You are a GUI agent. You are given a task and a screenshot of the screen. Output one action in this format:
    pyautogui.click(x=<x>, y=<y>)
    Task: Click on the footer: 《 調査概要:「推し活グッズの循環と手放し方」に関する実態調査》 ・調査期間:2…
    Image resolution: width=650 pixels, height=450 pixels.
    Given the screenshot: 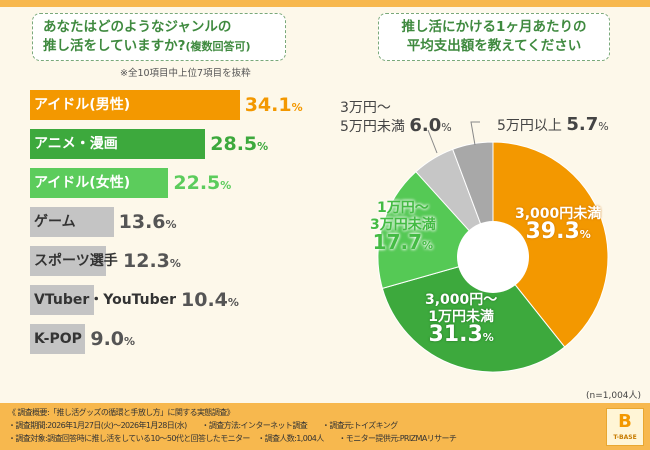 What is the action you would take?
    pyautogui.click(x=325, y=426)
    